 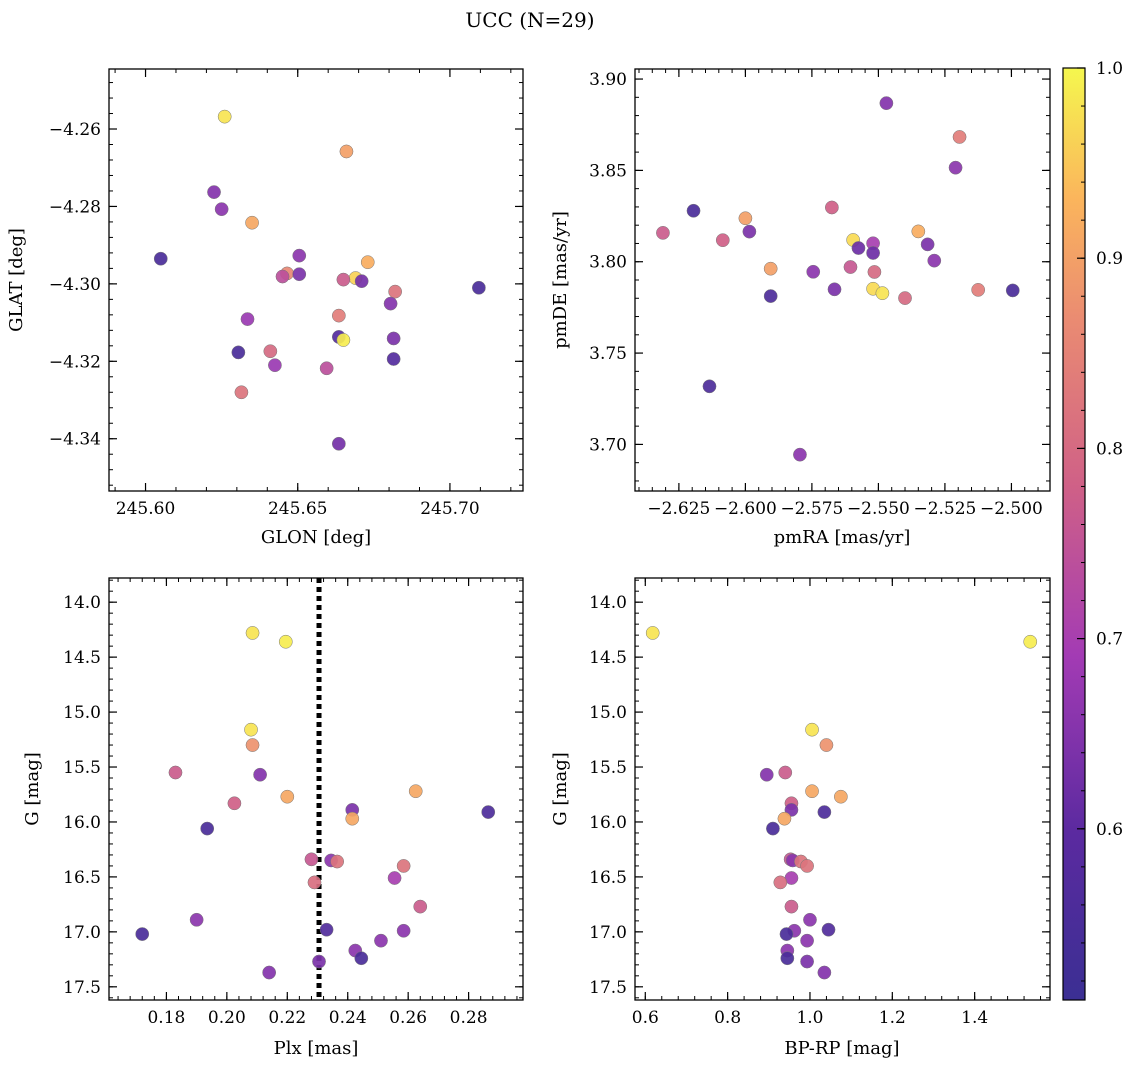 I want to click on x-tick-label: 0.24, so click(x=348, y=1018).